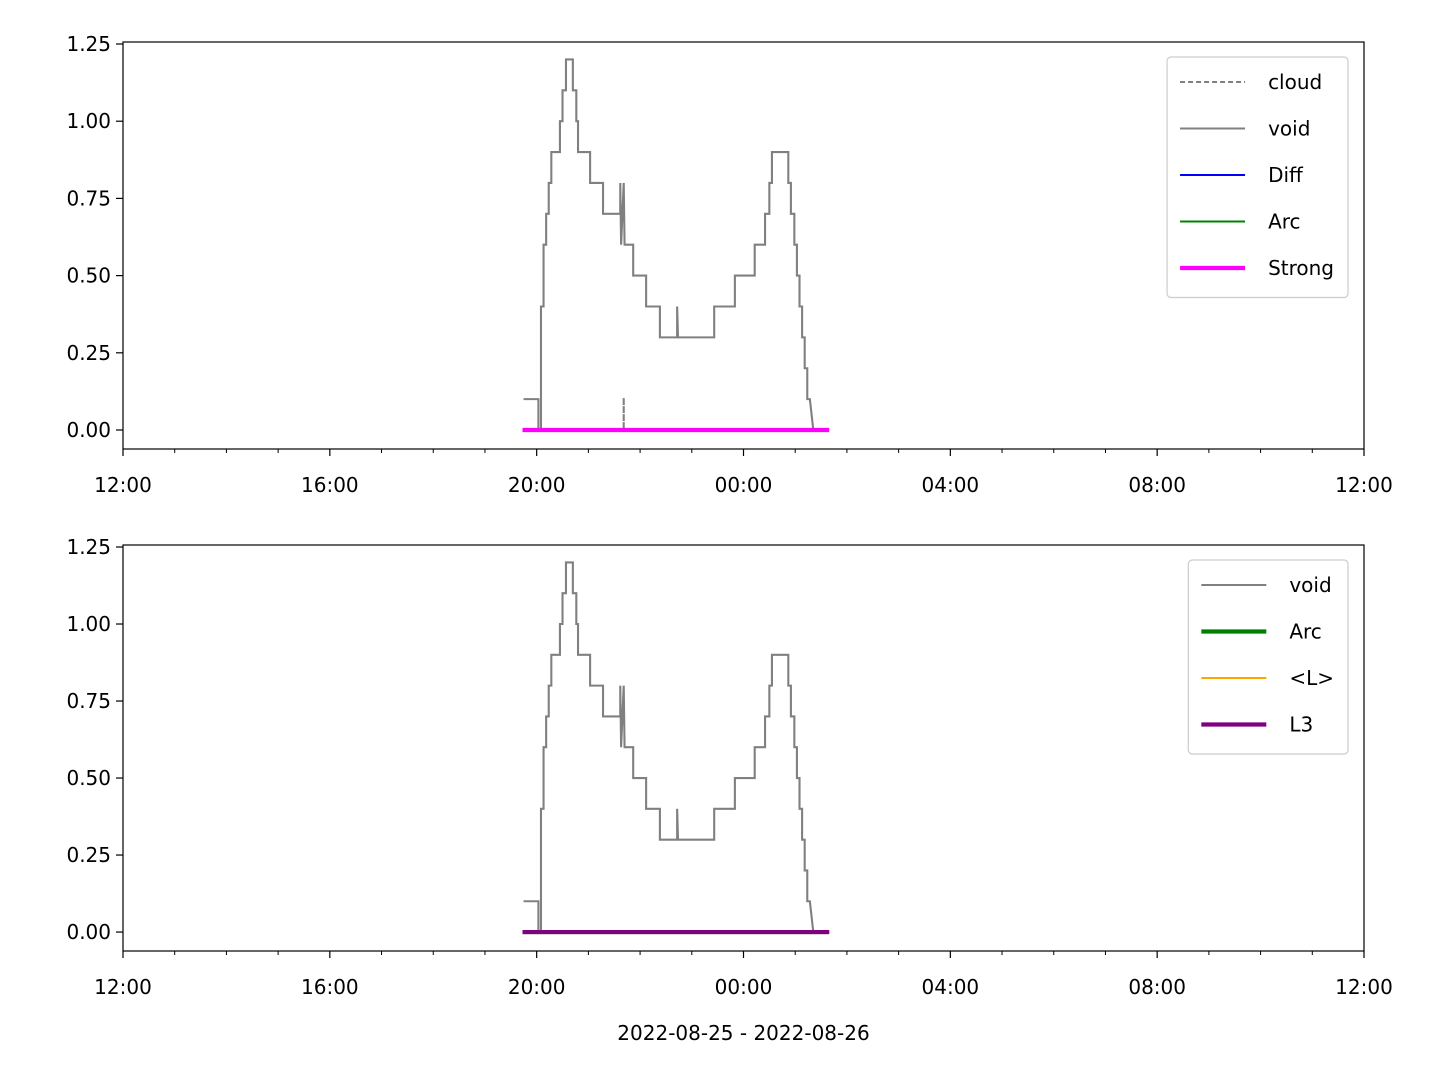 The width and height of the screenshot is (1440, 1080). I want to click on legend-label: <L>, so click(1311, 678).